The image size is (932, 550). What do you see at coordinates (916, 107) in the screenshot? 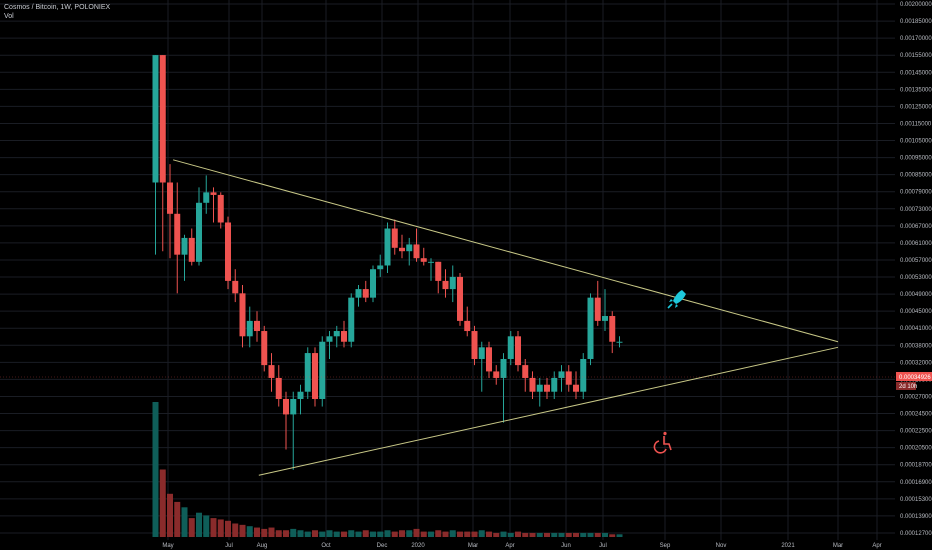
I see `price-tick-label: 0.00125000` at bounding box center [916, 107].